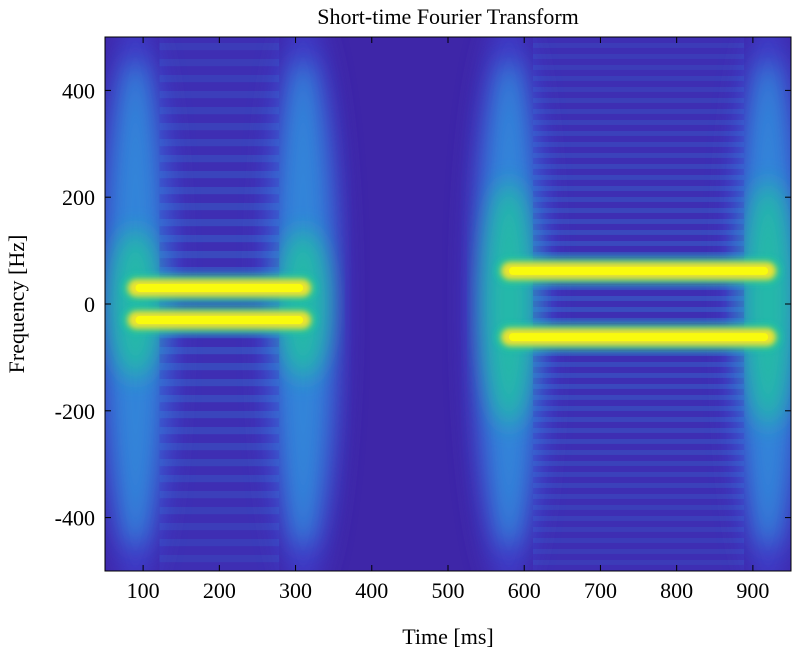 This screenshot has width=800, height=655. What do you see at coordinates (508, 304) in the screenshot?
I see `segment-1-edge-0-halo` at bounding box center [508, 304].